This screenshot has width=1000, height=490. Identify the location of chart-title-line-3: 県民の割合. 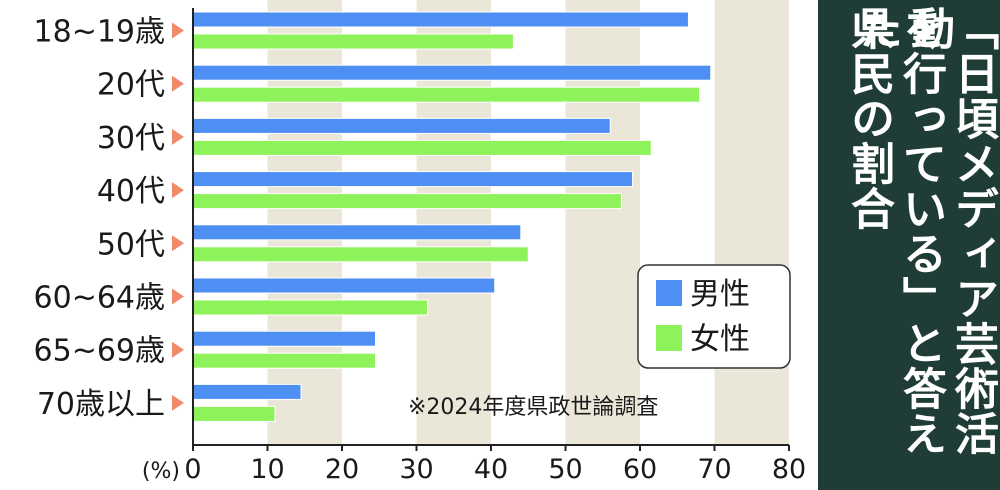
(868, 118).